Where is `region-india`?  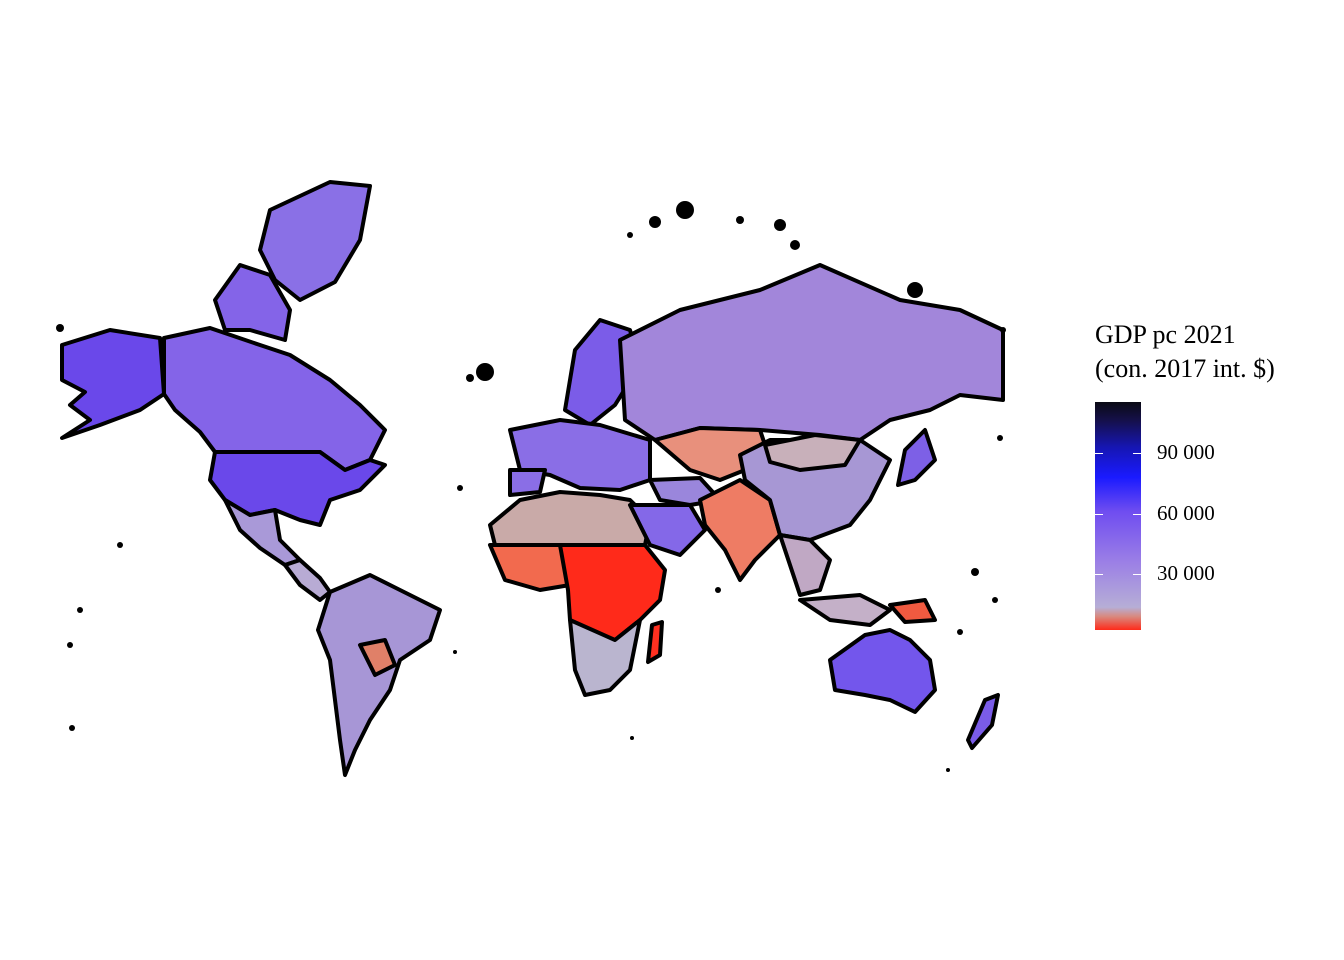
region-india is located at coordinates (740, 530).